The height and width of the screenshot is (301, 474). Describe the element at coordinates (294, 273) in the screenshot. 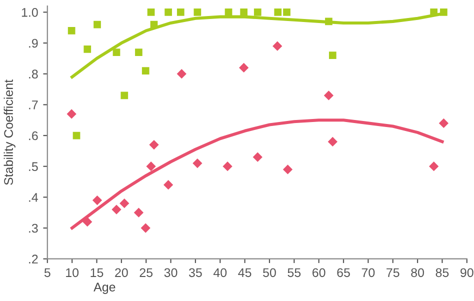

I see `x-tick-label: 55` at that location.